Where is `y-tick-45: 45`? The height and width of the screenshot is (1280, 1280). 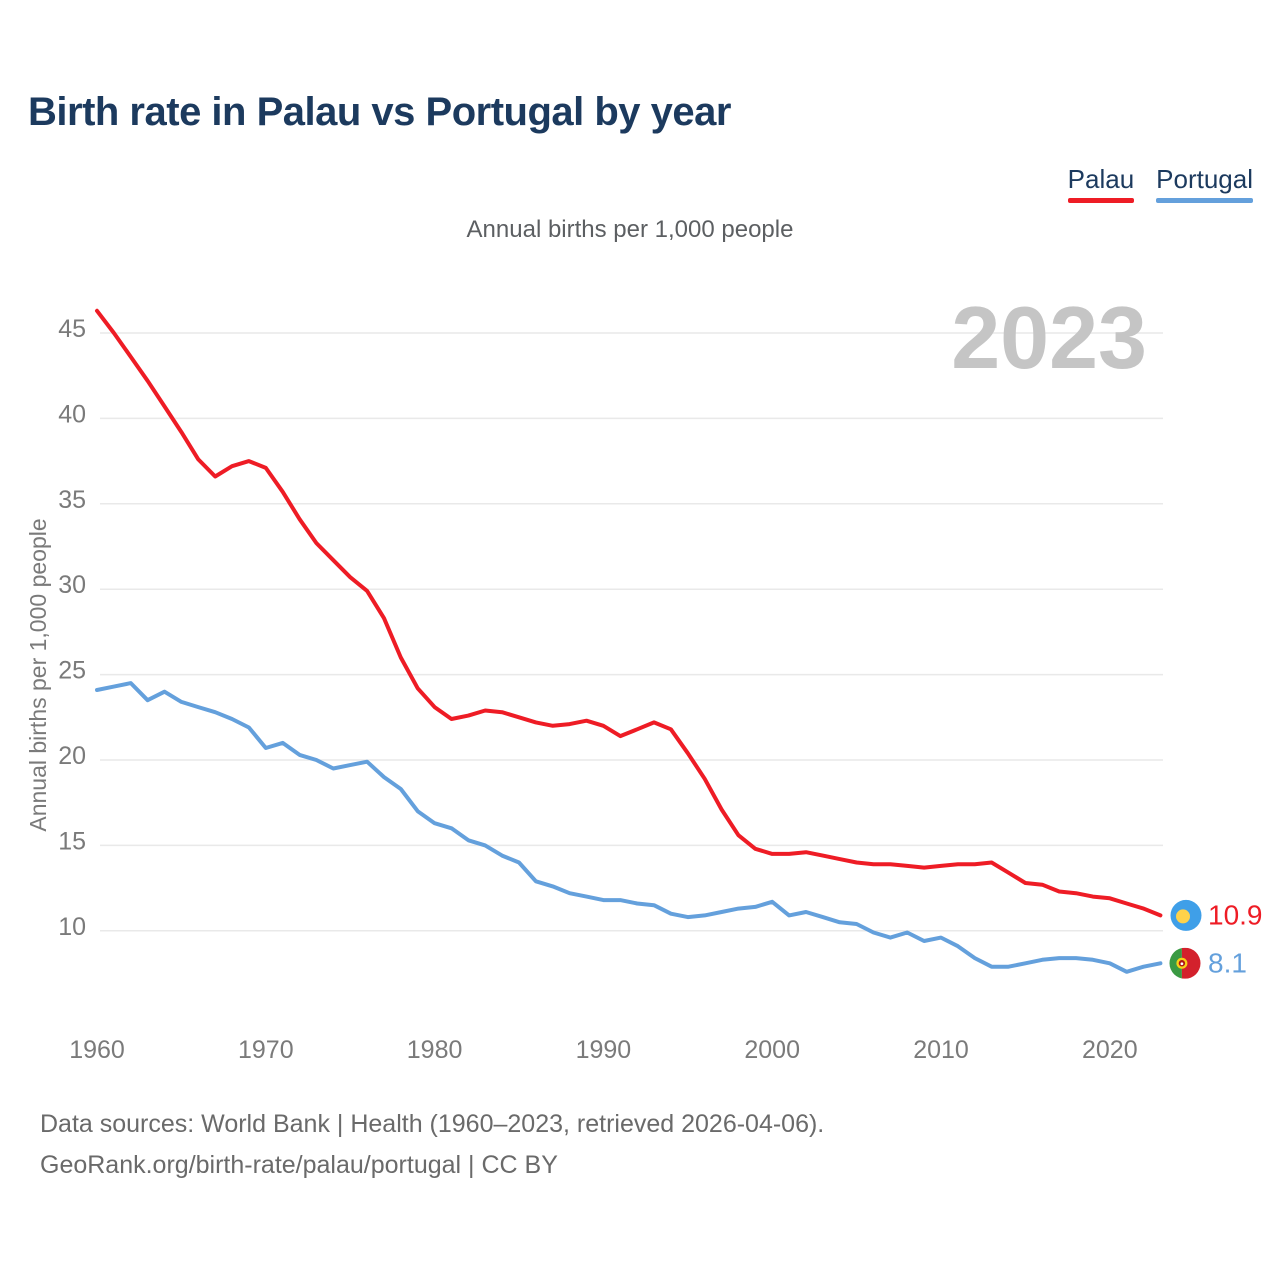 y-tick-45: 45 is located at coordinates (72, 329).